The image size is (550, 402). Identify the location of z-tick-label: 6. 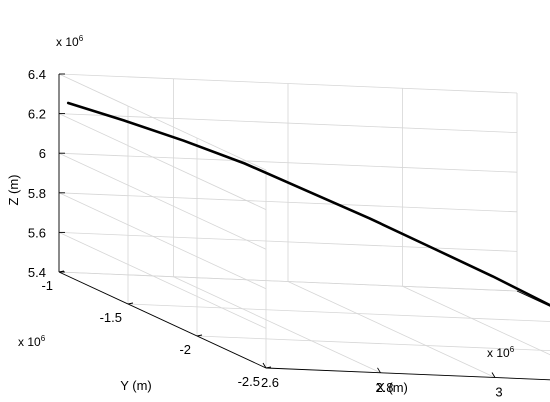
(42, 153).